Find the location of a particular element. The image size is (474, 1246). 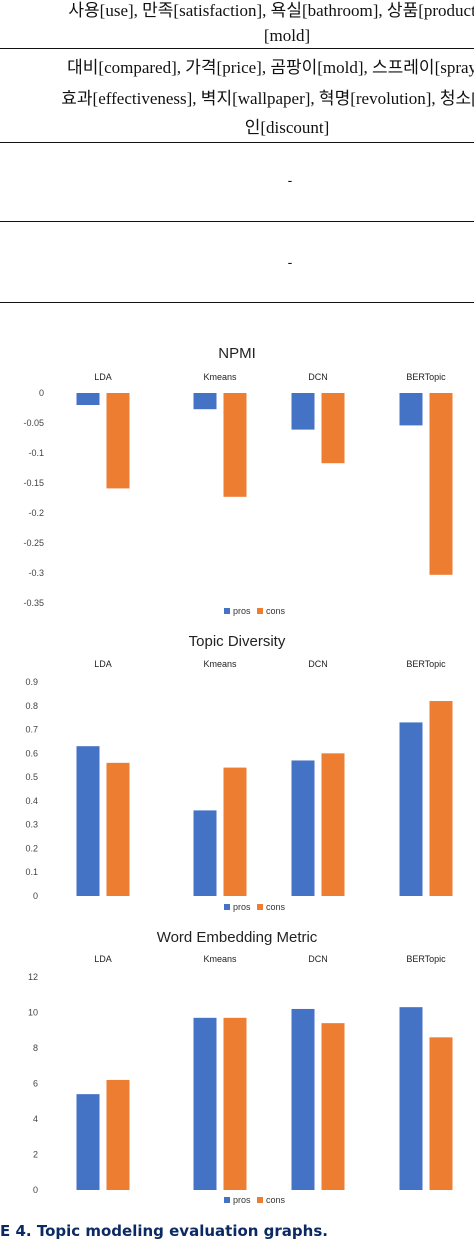

y-tick-label: 0.9 is located at coordinates (31, 682).